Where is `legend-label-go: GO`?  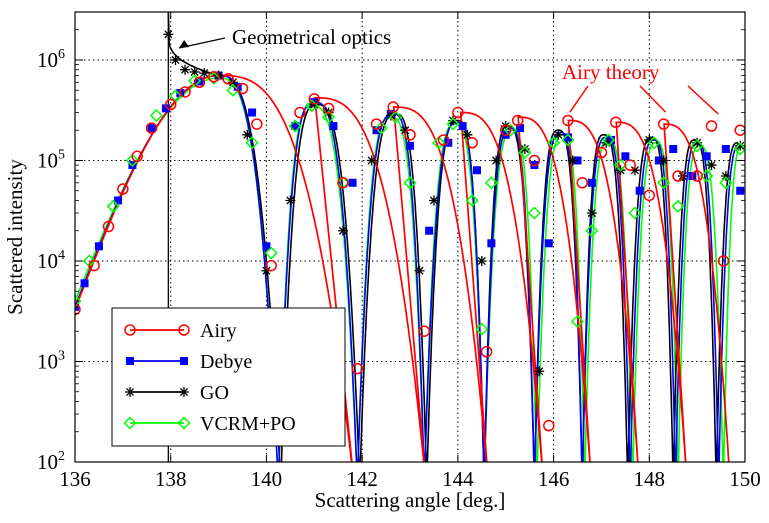
legend-label-go: GO is located at coordinates (214, 393).